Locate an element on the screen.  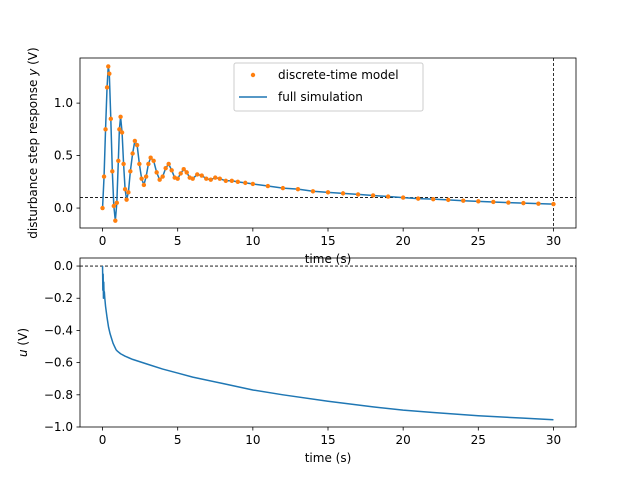
top-panel-x-ticks: 0 5 10 15 20 25 30 is located at coordinates (330, 238).